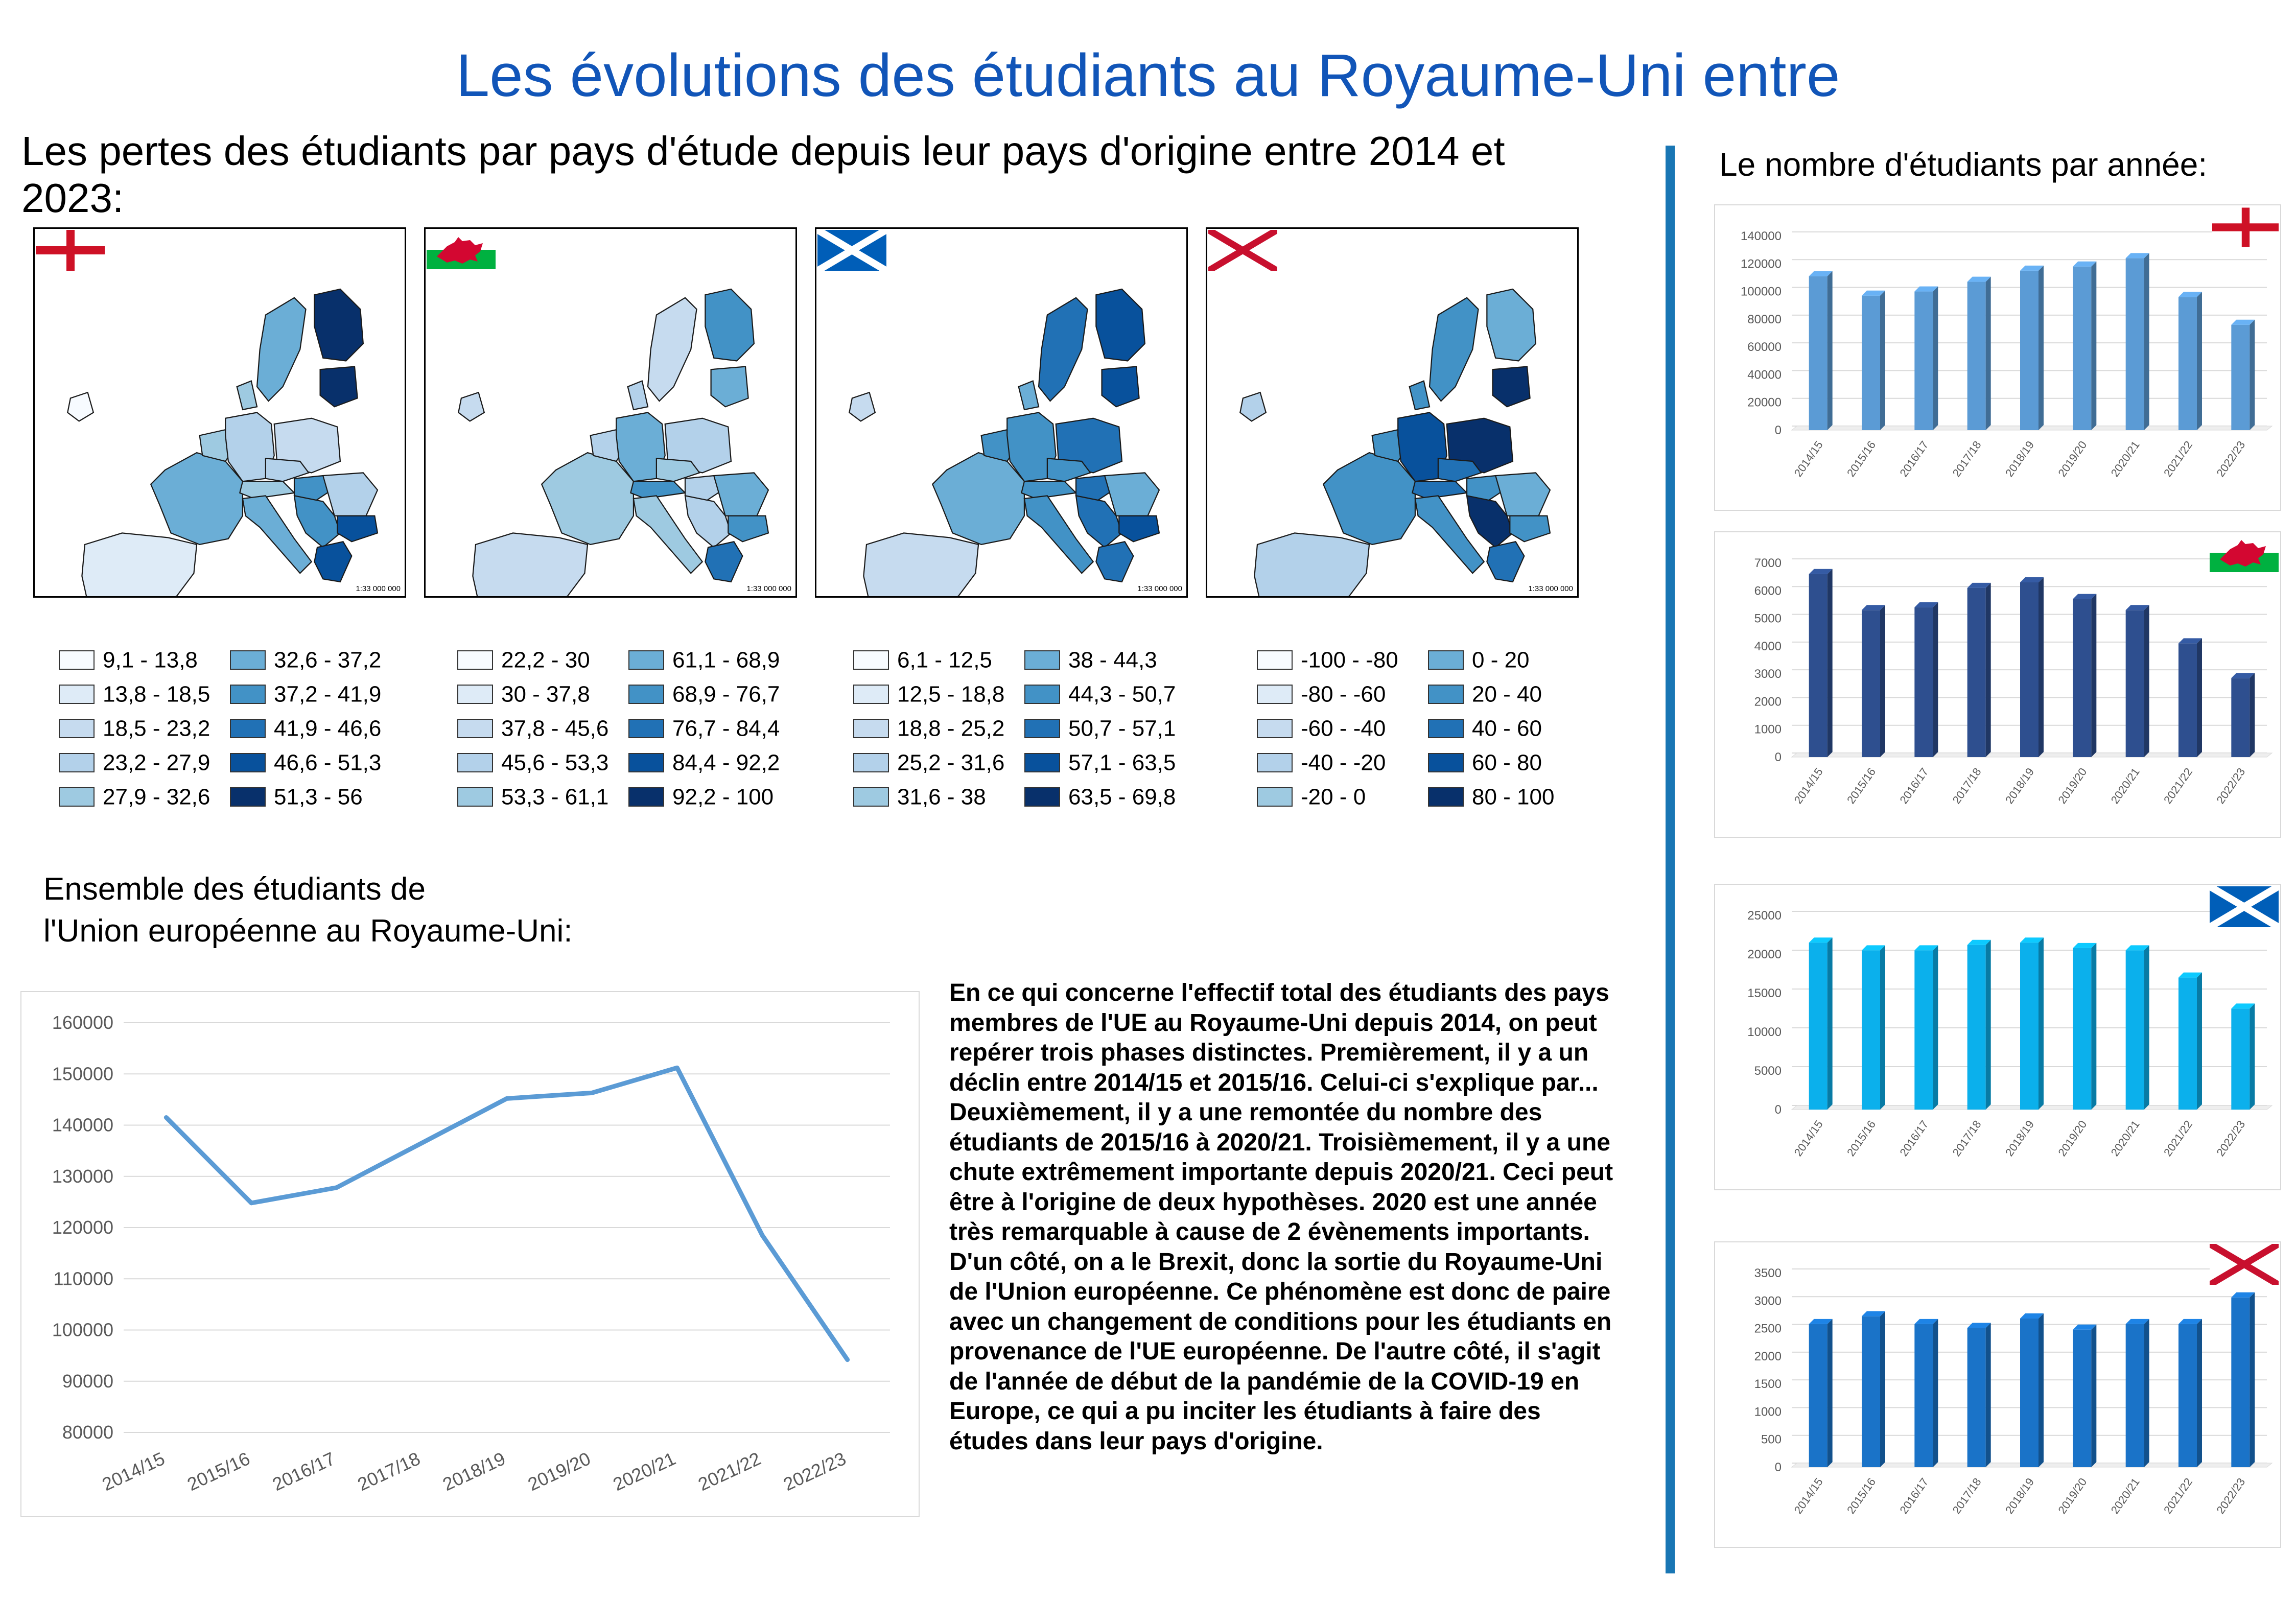 This screenshot has height=1624, width=2296. What do you see at coordinates (2072, 786) in the screenshot?
I see `x-tick-label: 2019/20` at bounding box center [2072, 786].